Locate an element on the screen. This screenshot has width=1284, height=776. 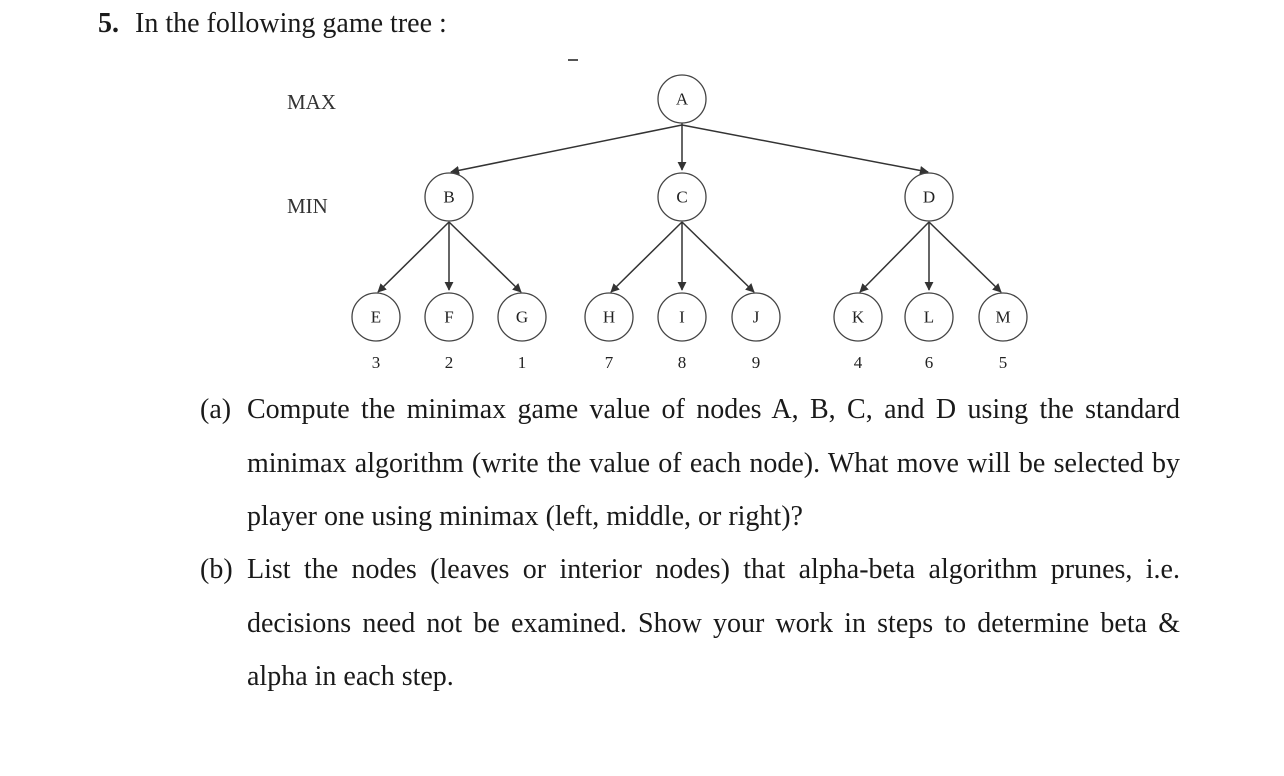
node-label-c: C is located at coordinates (681, 197).